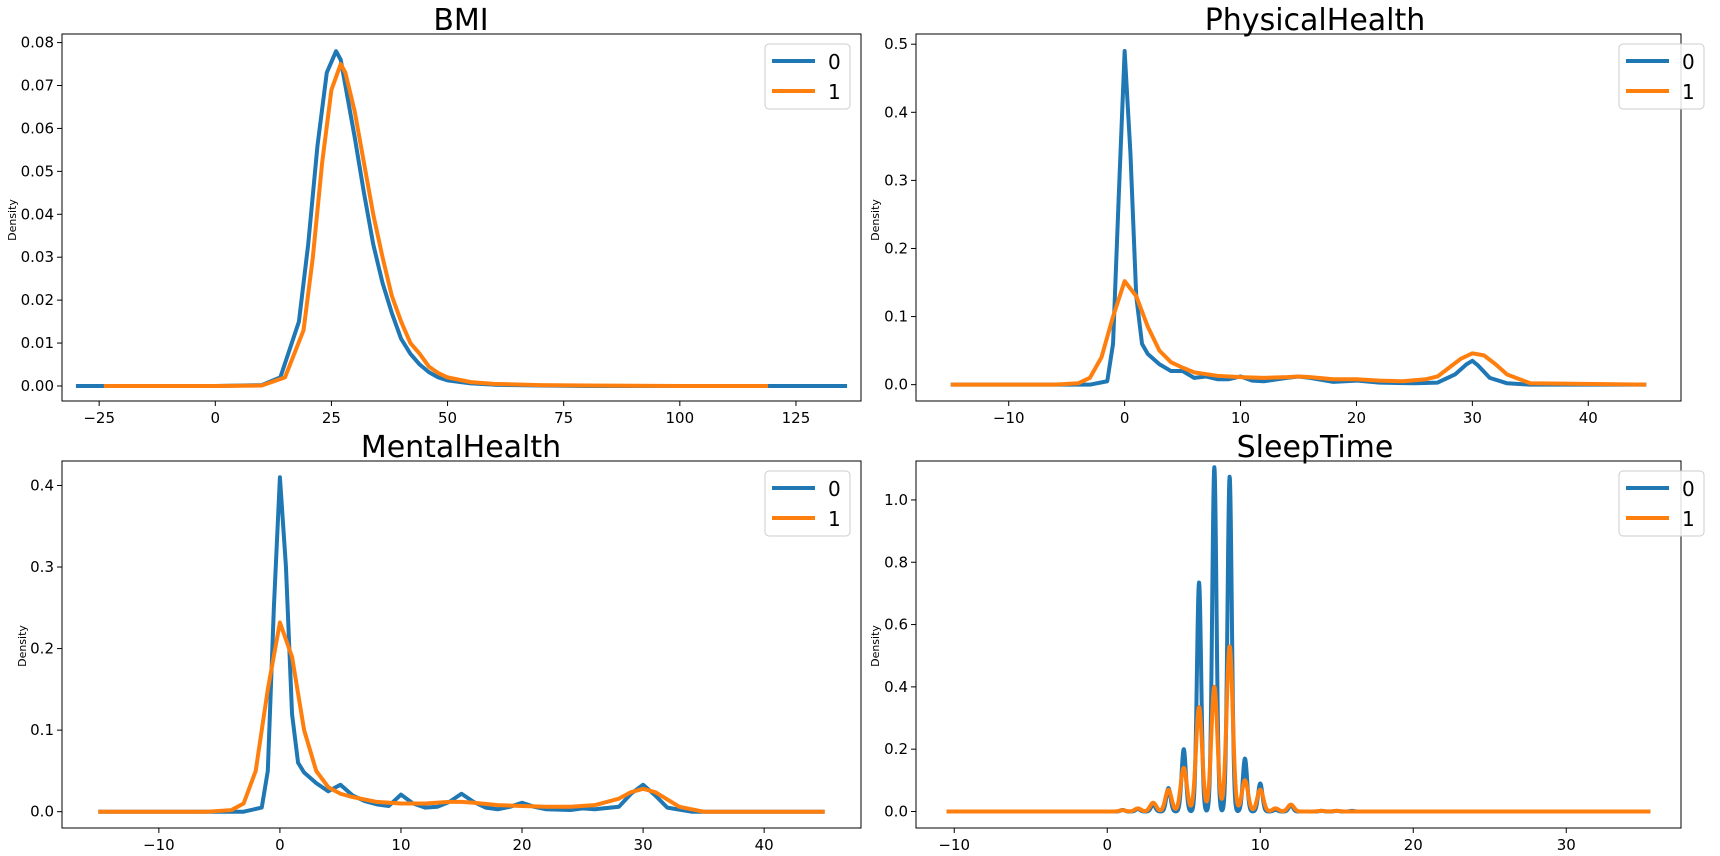  Describe the element at coordinates (37, 300) in the screenshot. I see `y-tick-label: 0.02` at that location.